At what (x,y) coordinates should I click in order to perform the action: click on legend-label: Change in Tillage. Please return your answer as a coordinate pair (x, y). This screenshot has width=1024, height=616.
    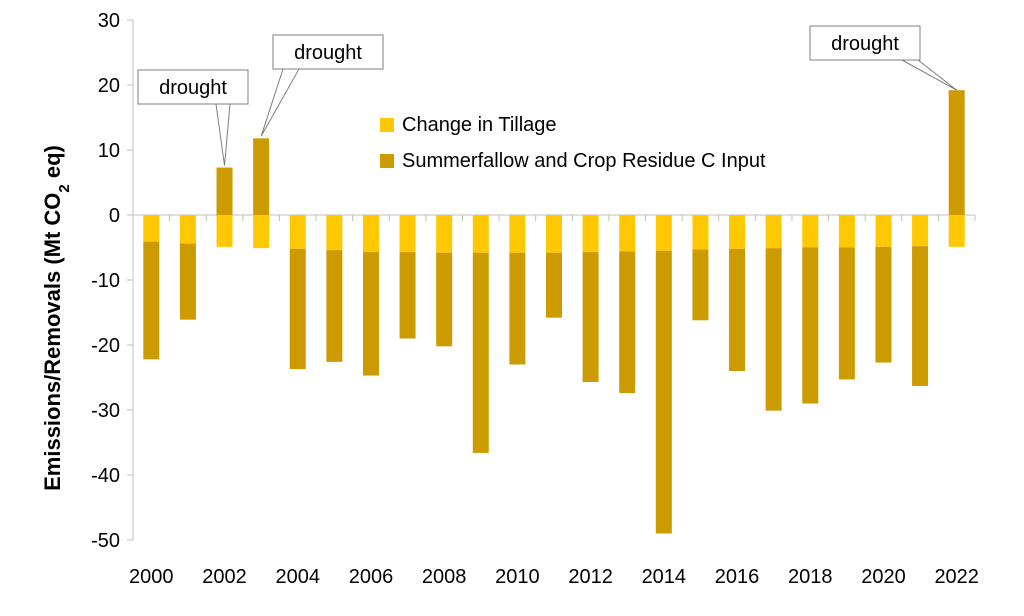
    Looking at the image, I should click on (479, 125).